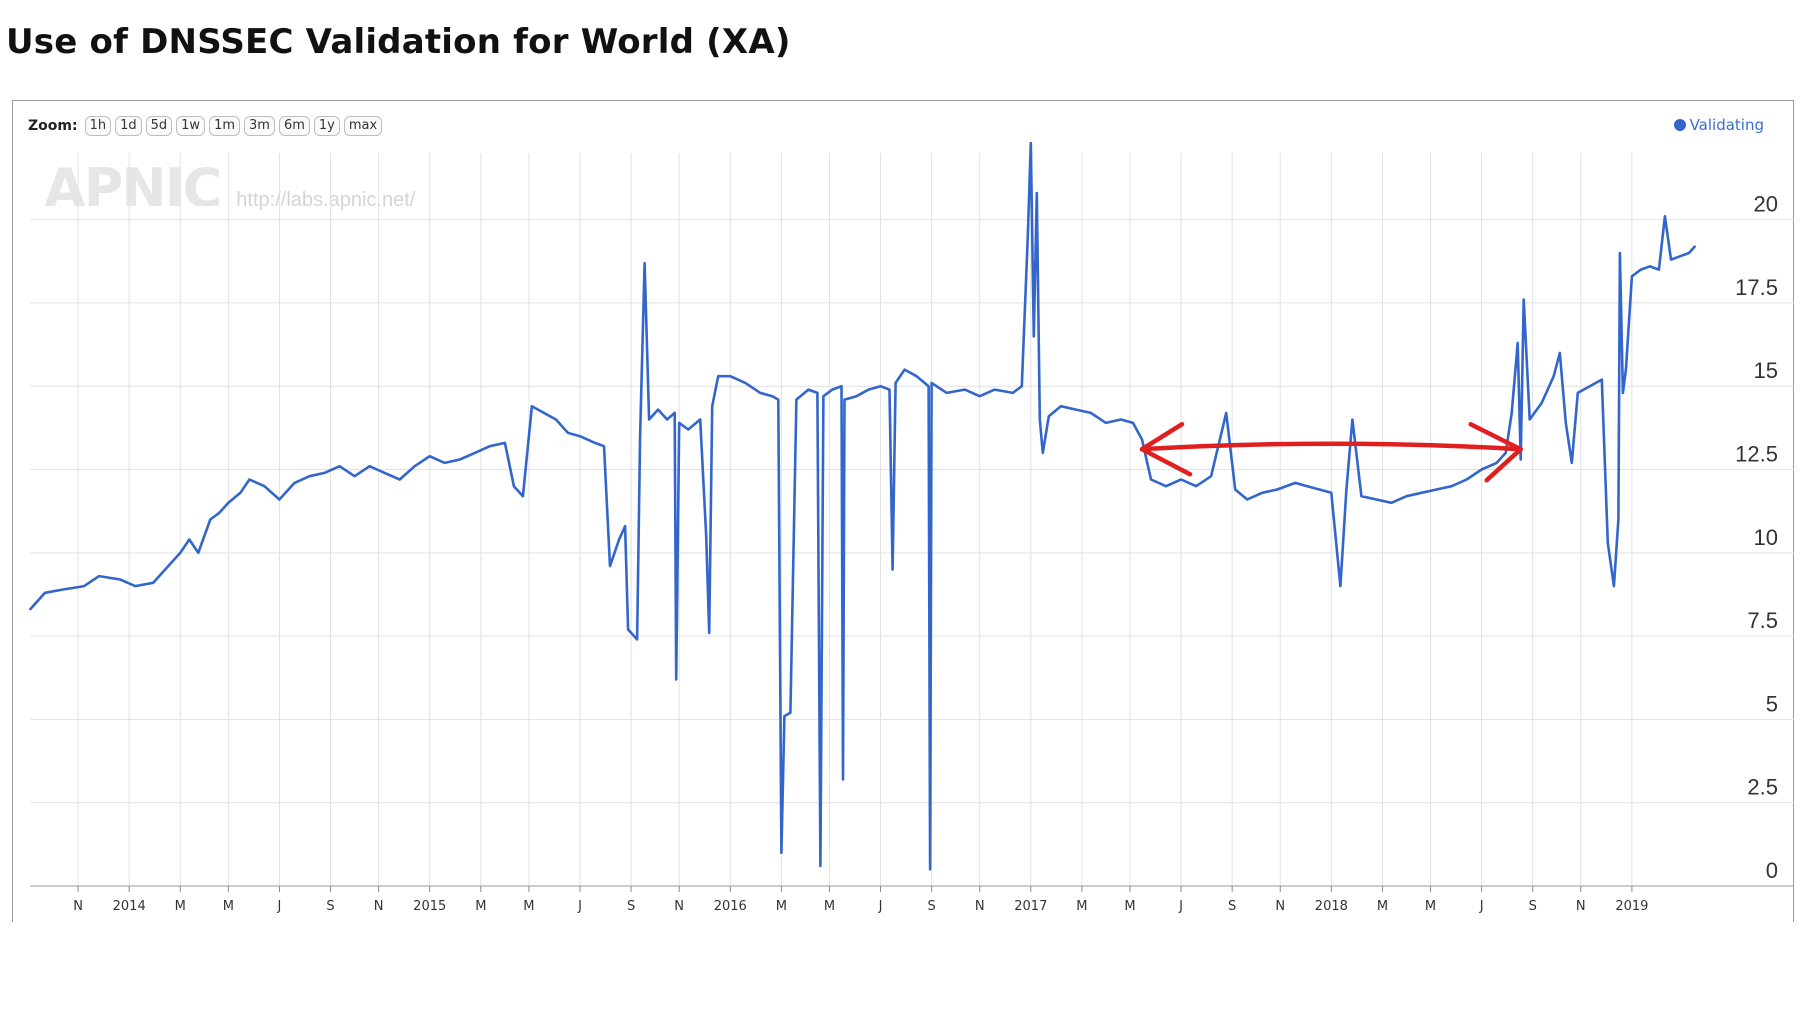 The height and width of the screenshot is (1013, 1800). I want to click on annotation-layer, so click(1331, 452).